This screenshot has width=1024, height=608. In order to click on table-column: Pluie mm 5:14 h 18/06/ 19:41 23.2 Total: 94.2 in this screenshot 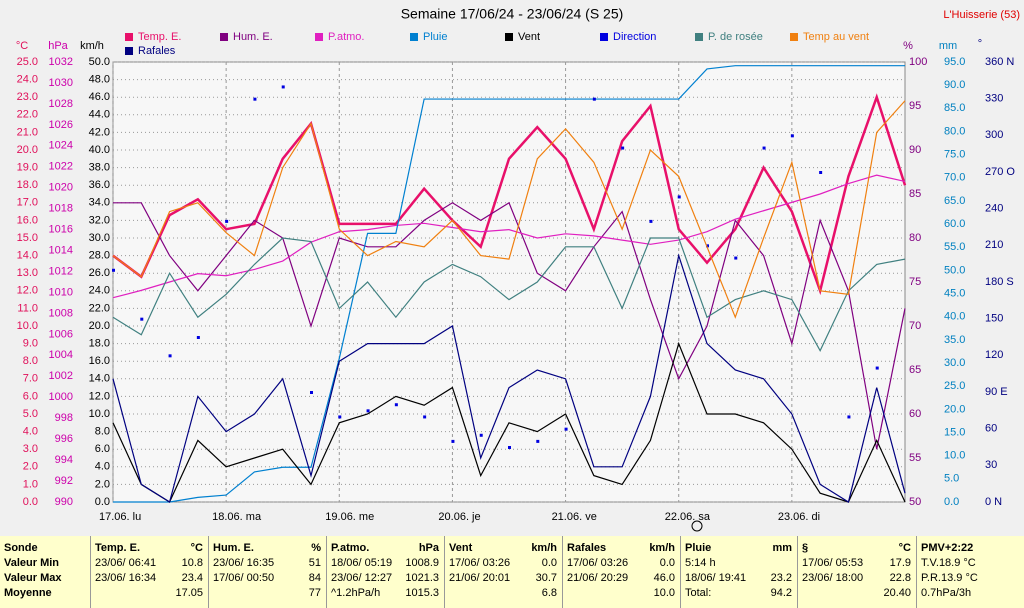, I will do `click(739, 572)`.